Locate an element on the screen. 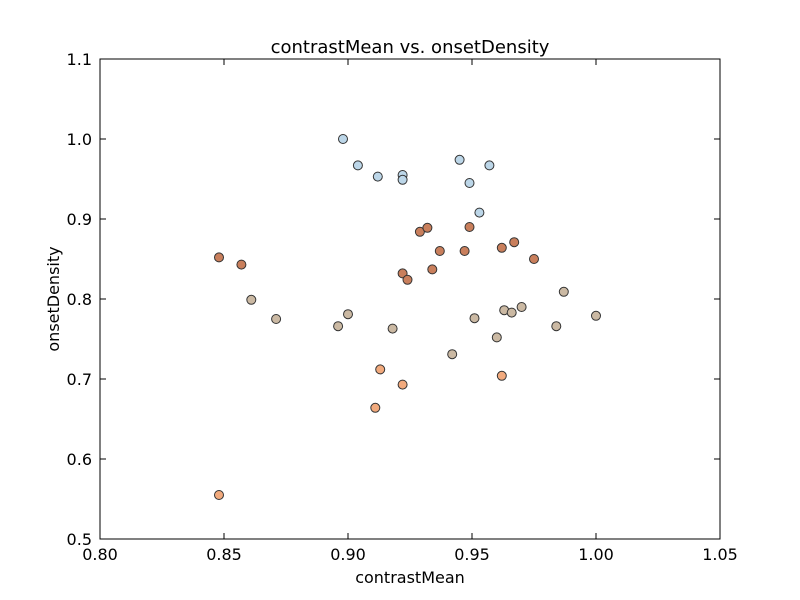 The image size is (800, 600). x-tick-label: 1.00 is located at coordinates (596, 554).